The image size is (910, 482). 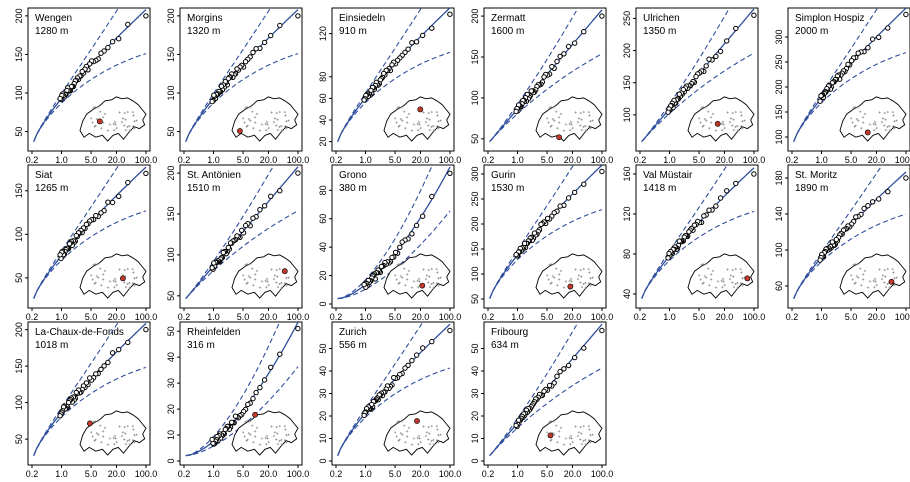 I want to click on y-tick-label: 30, so click(x=171, y=383).